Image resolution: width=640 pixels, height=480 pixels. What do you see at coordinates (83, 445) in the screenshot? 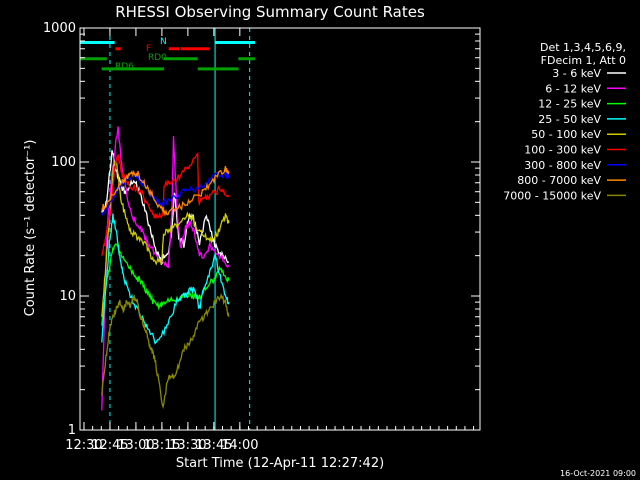
I see `x-tick-label-0: 12:30` at bounding box center [83, 445].